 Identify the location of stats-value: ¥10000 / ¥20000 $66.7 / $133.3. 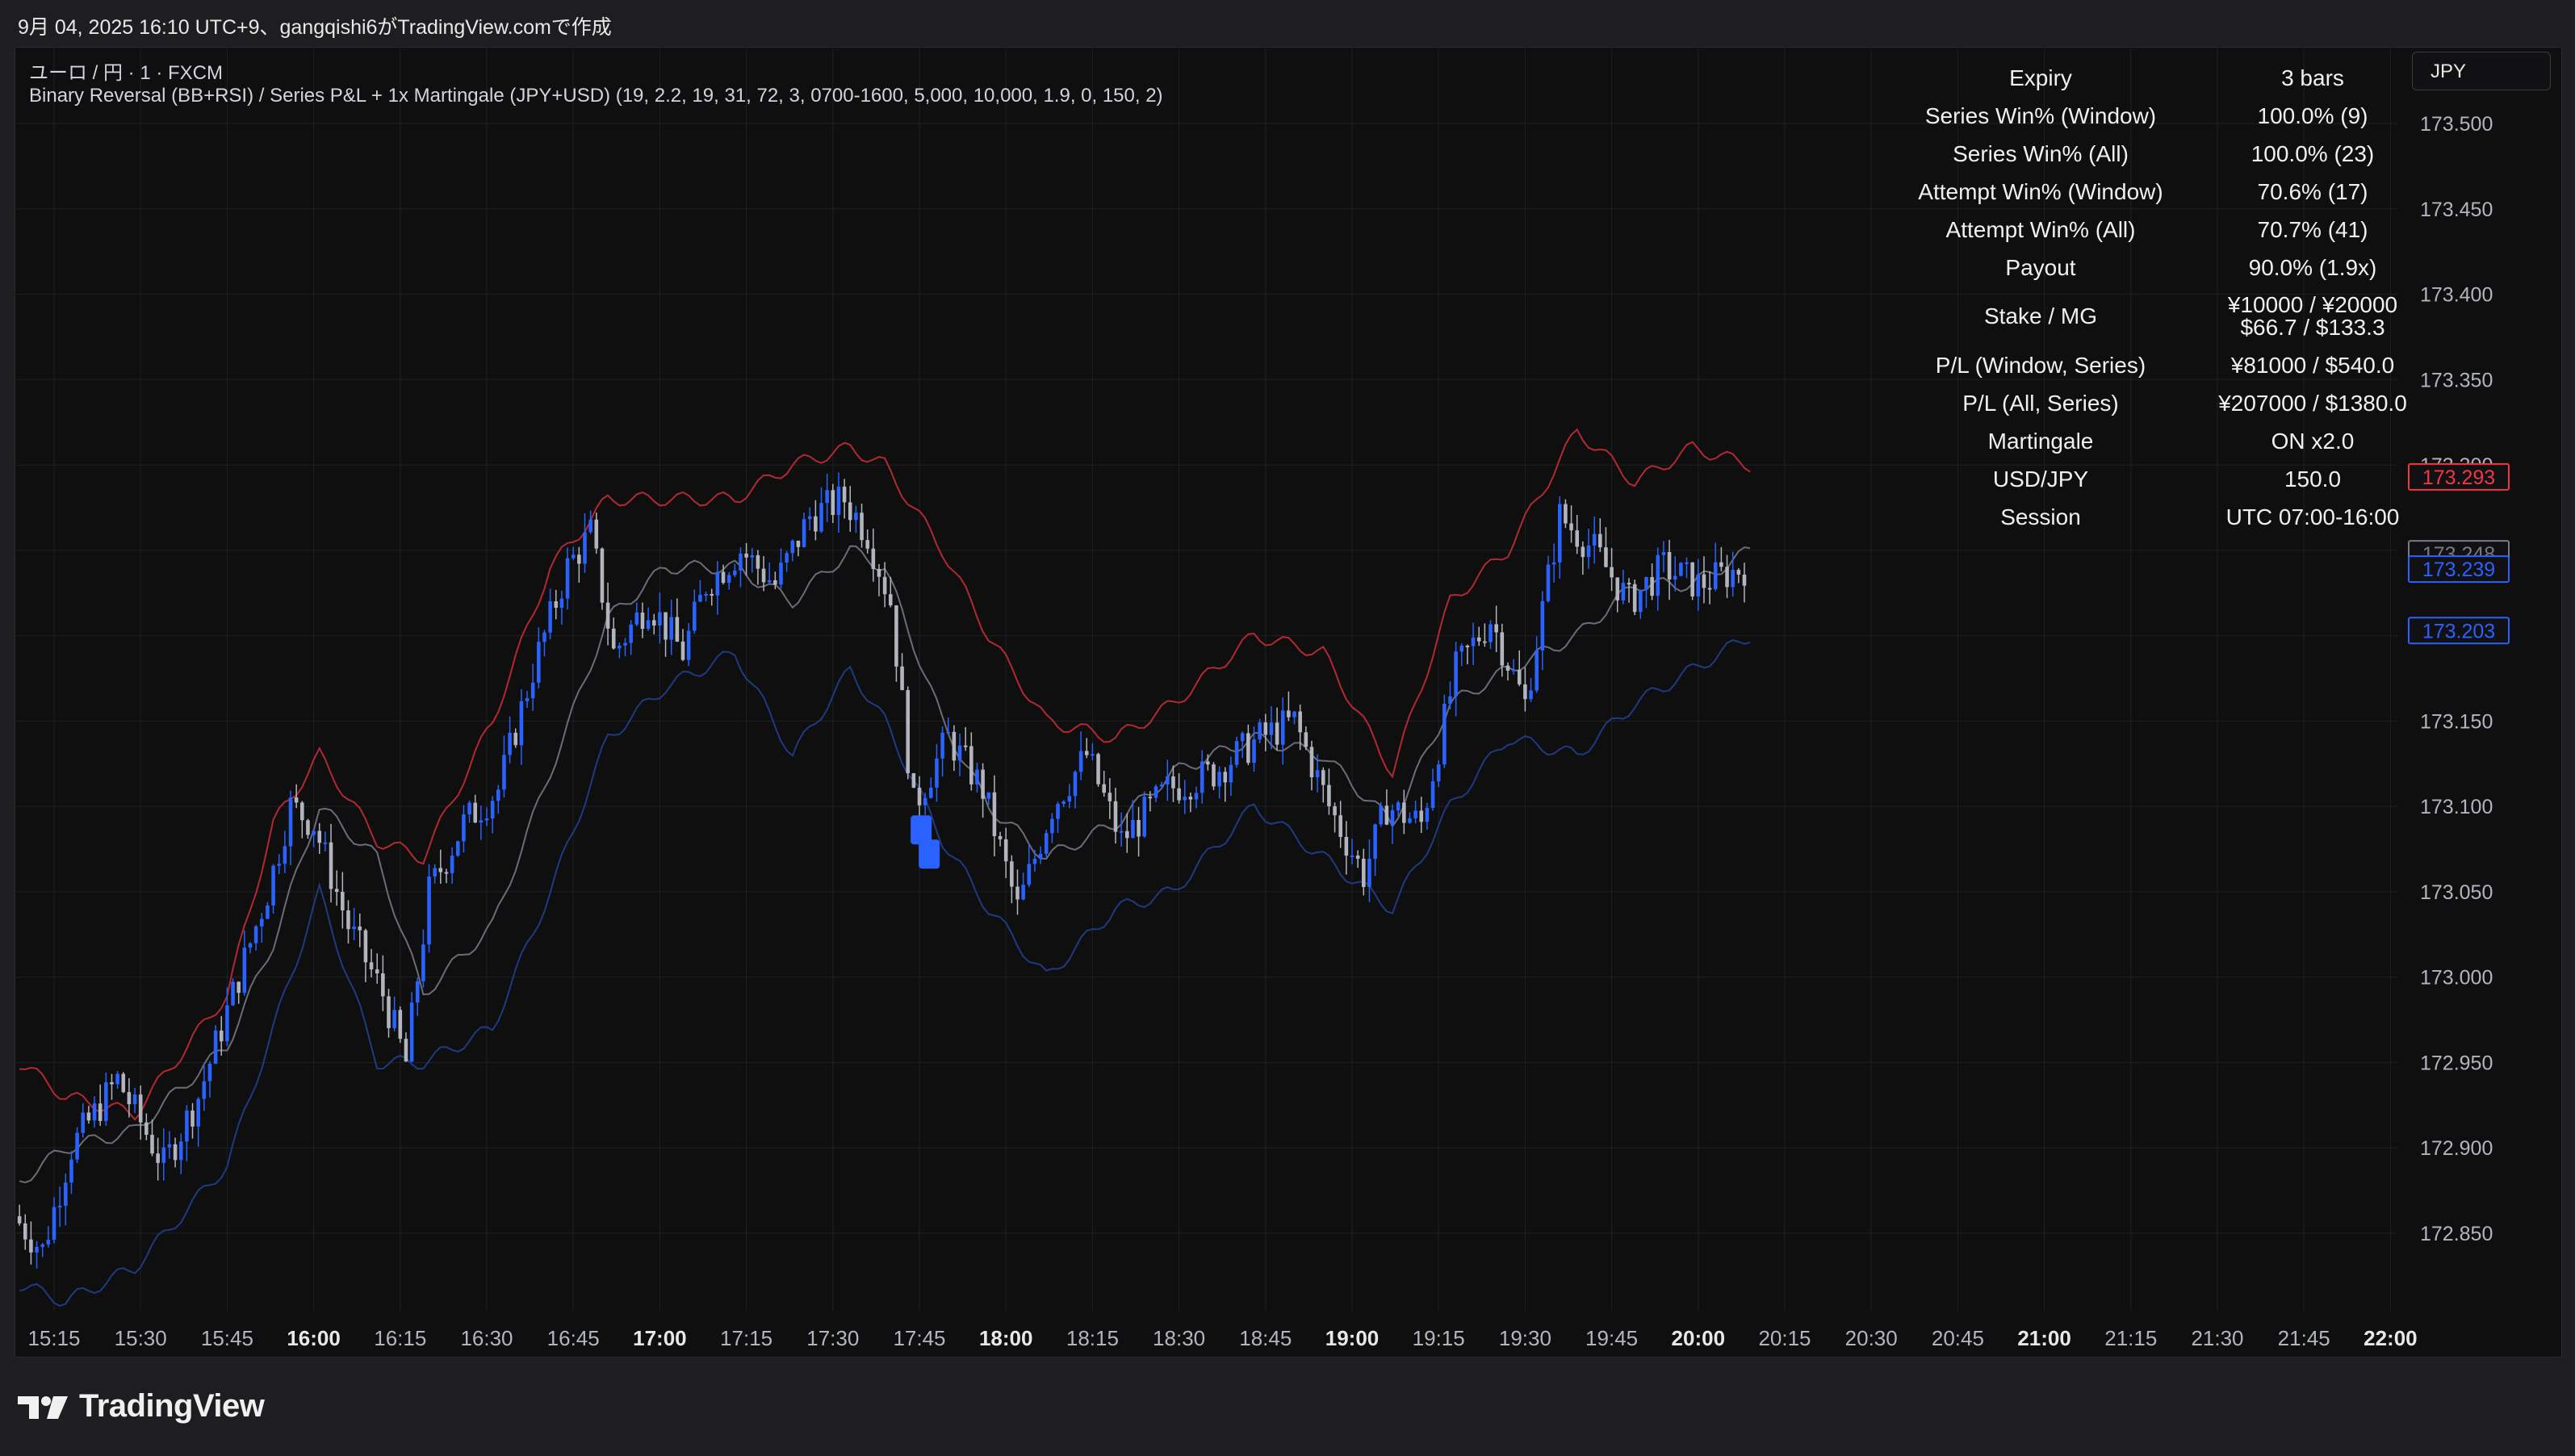
(2312, 317).